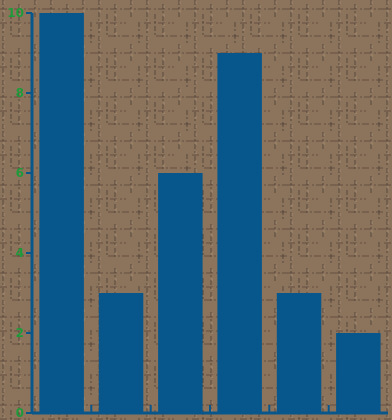 The width and height of the screenshot is (392, 420). I want to click on y-tick-label-8: 8, so click(20, 93).